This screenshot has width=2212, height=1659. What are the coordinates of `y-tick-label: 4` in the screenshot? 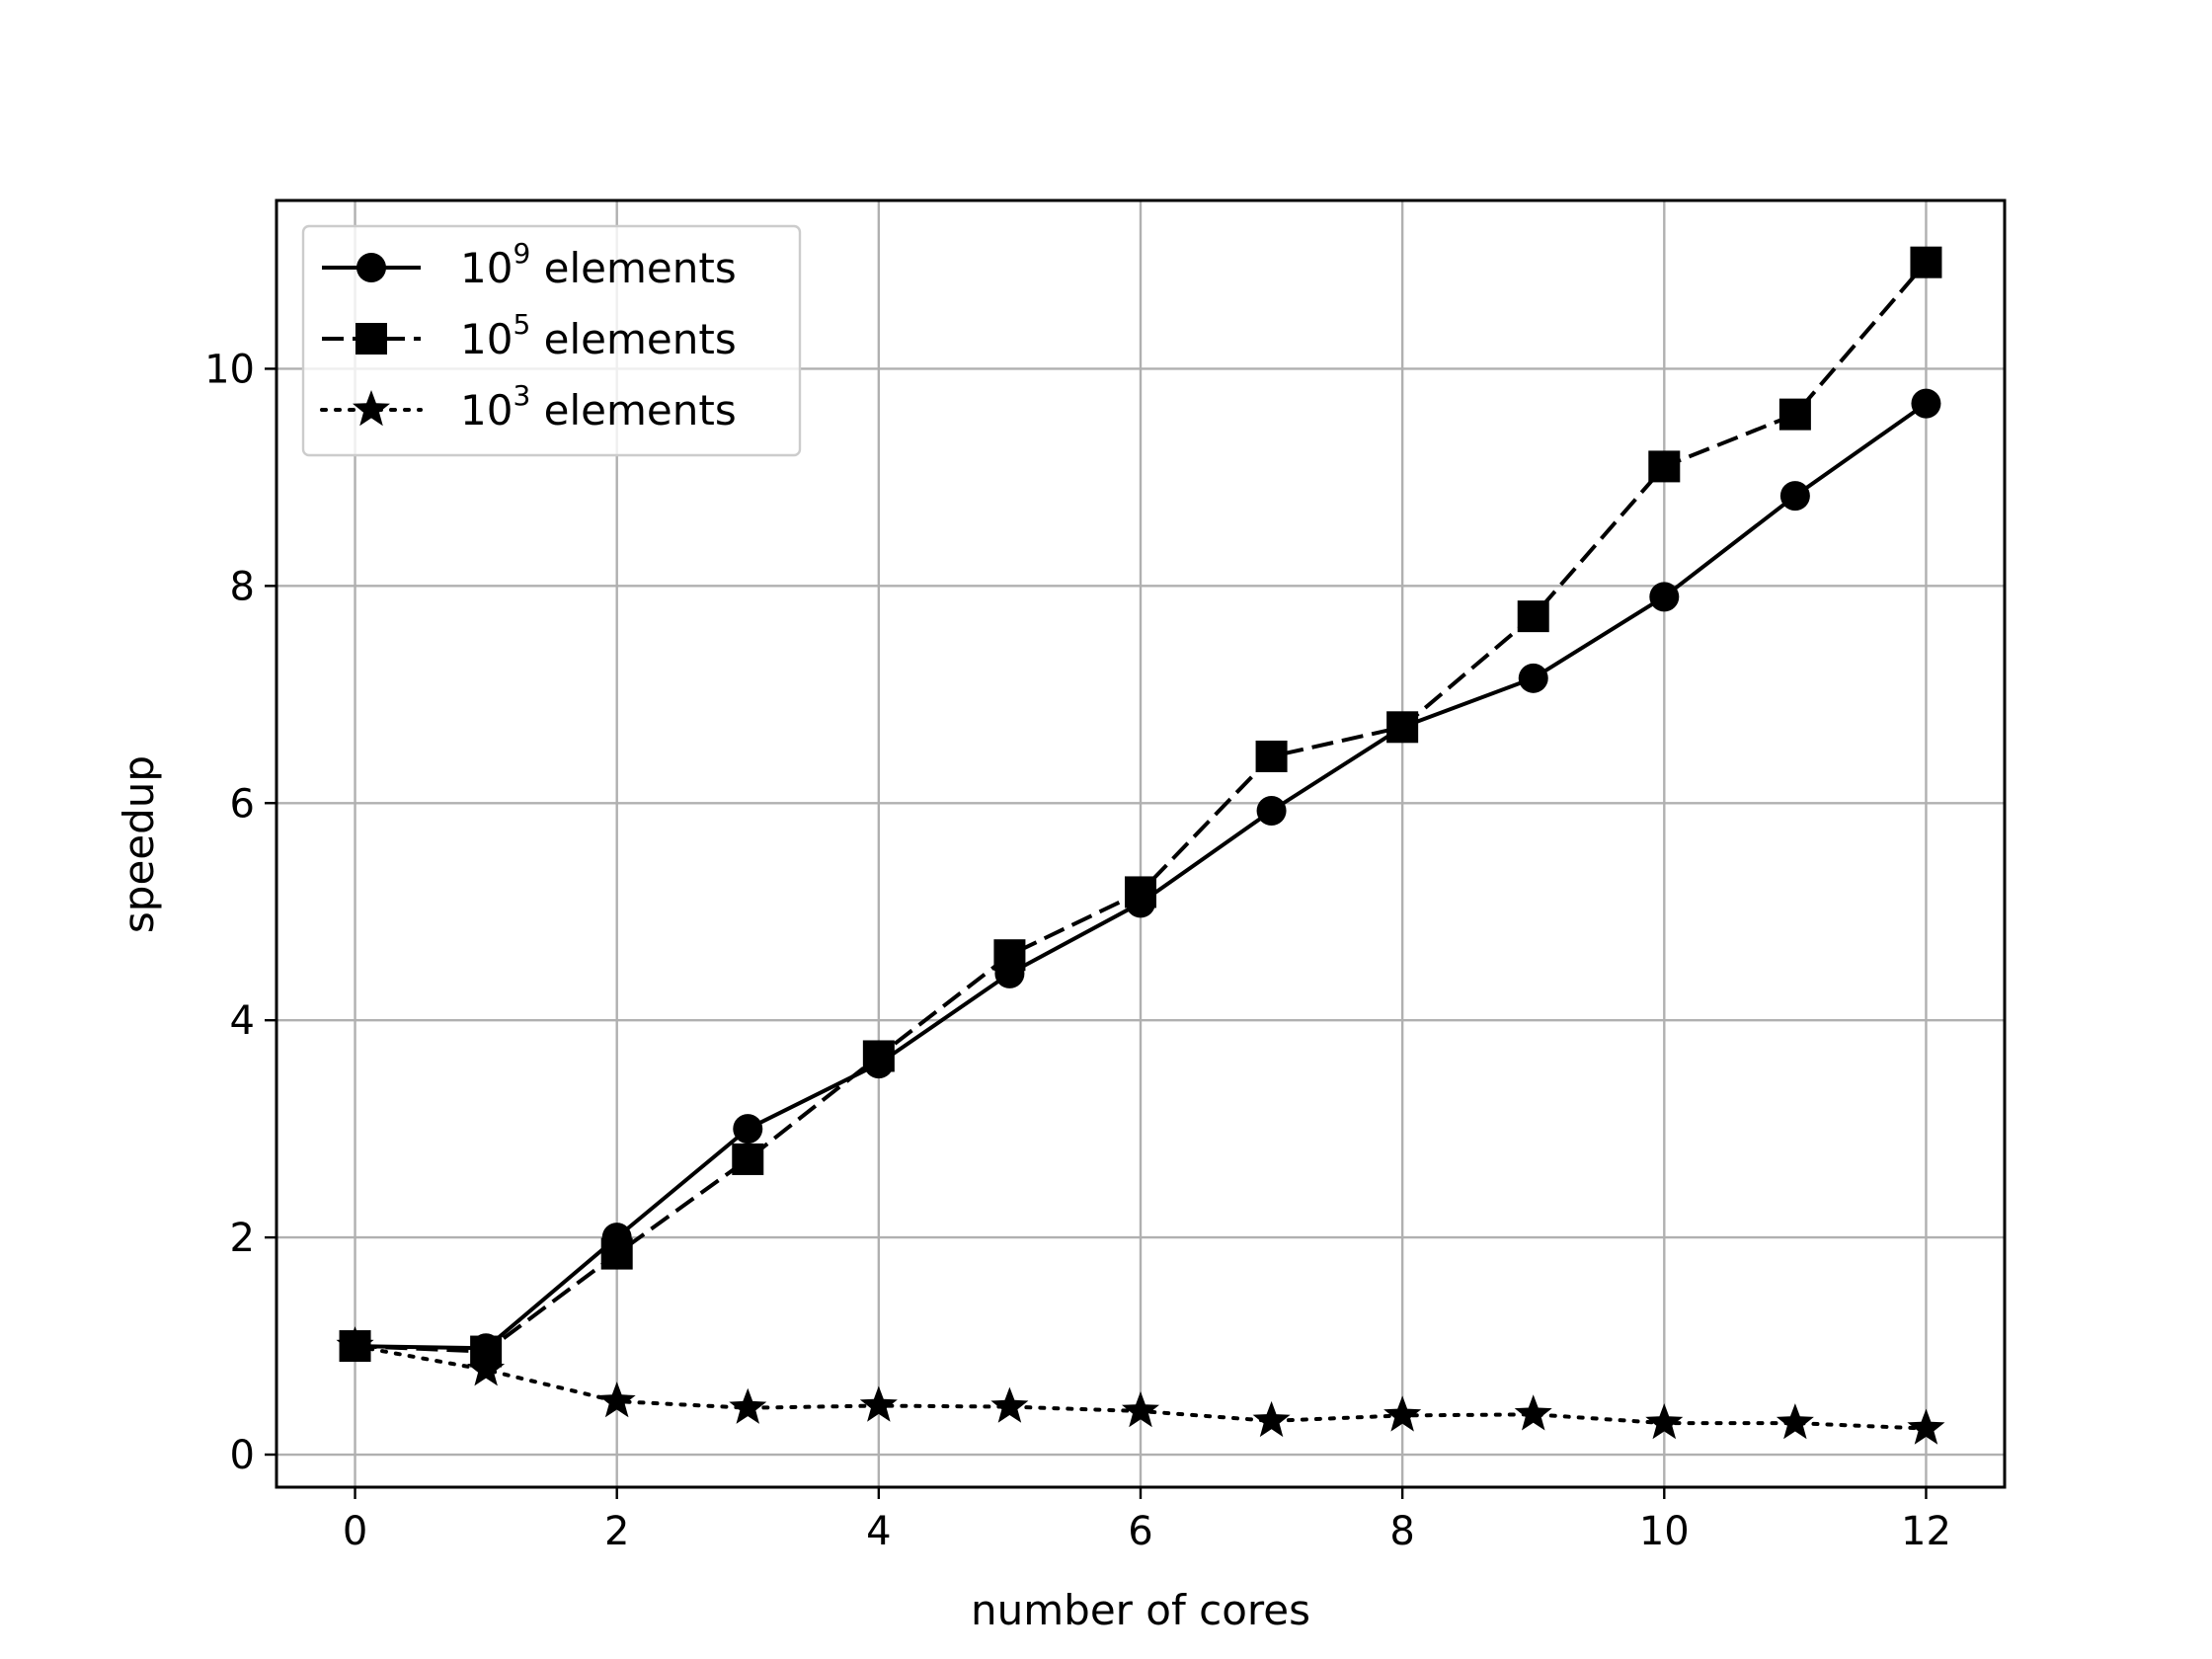 It's located at (243, 1021).